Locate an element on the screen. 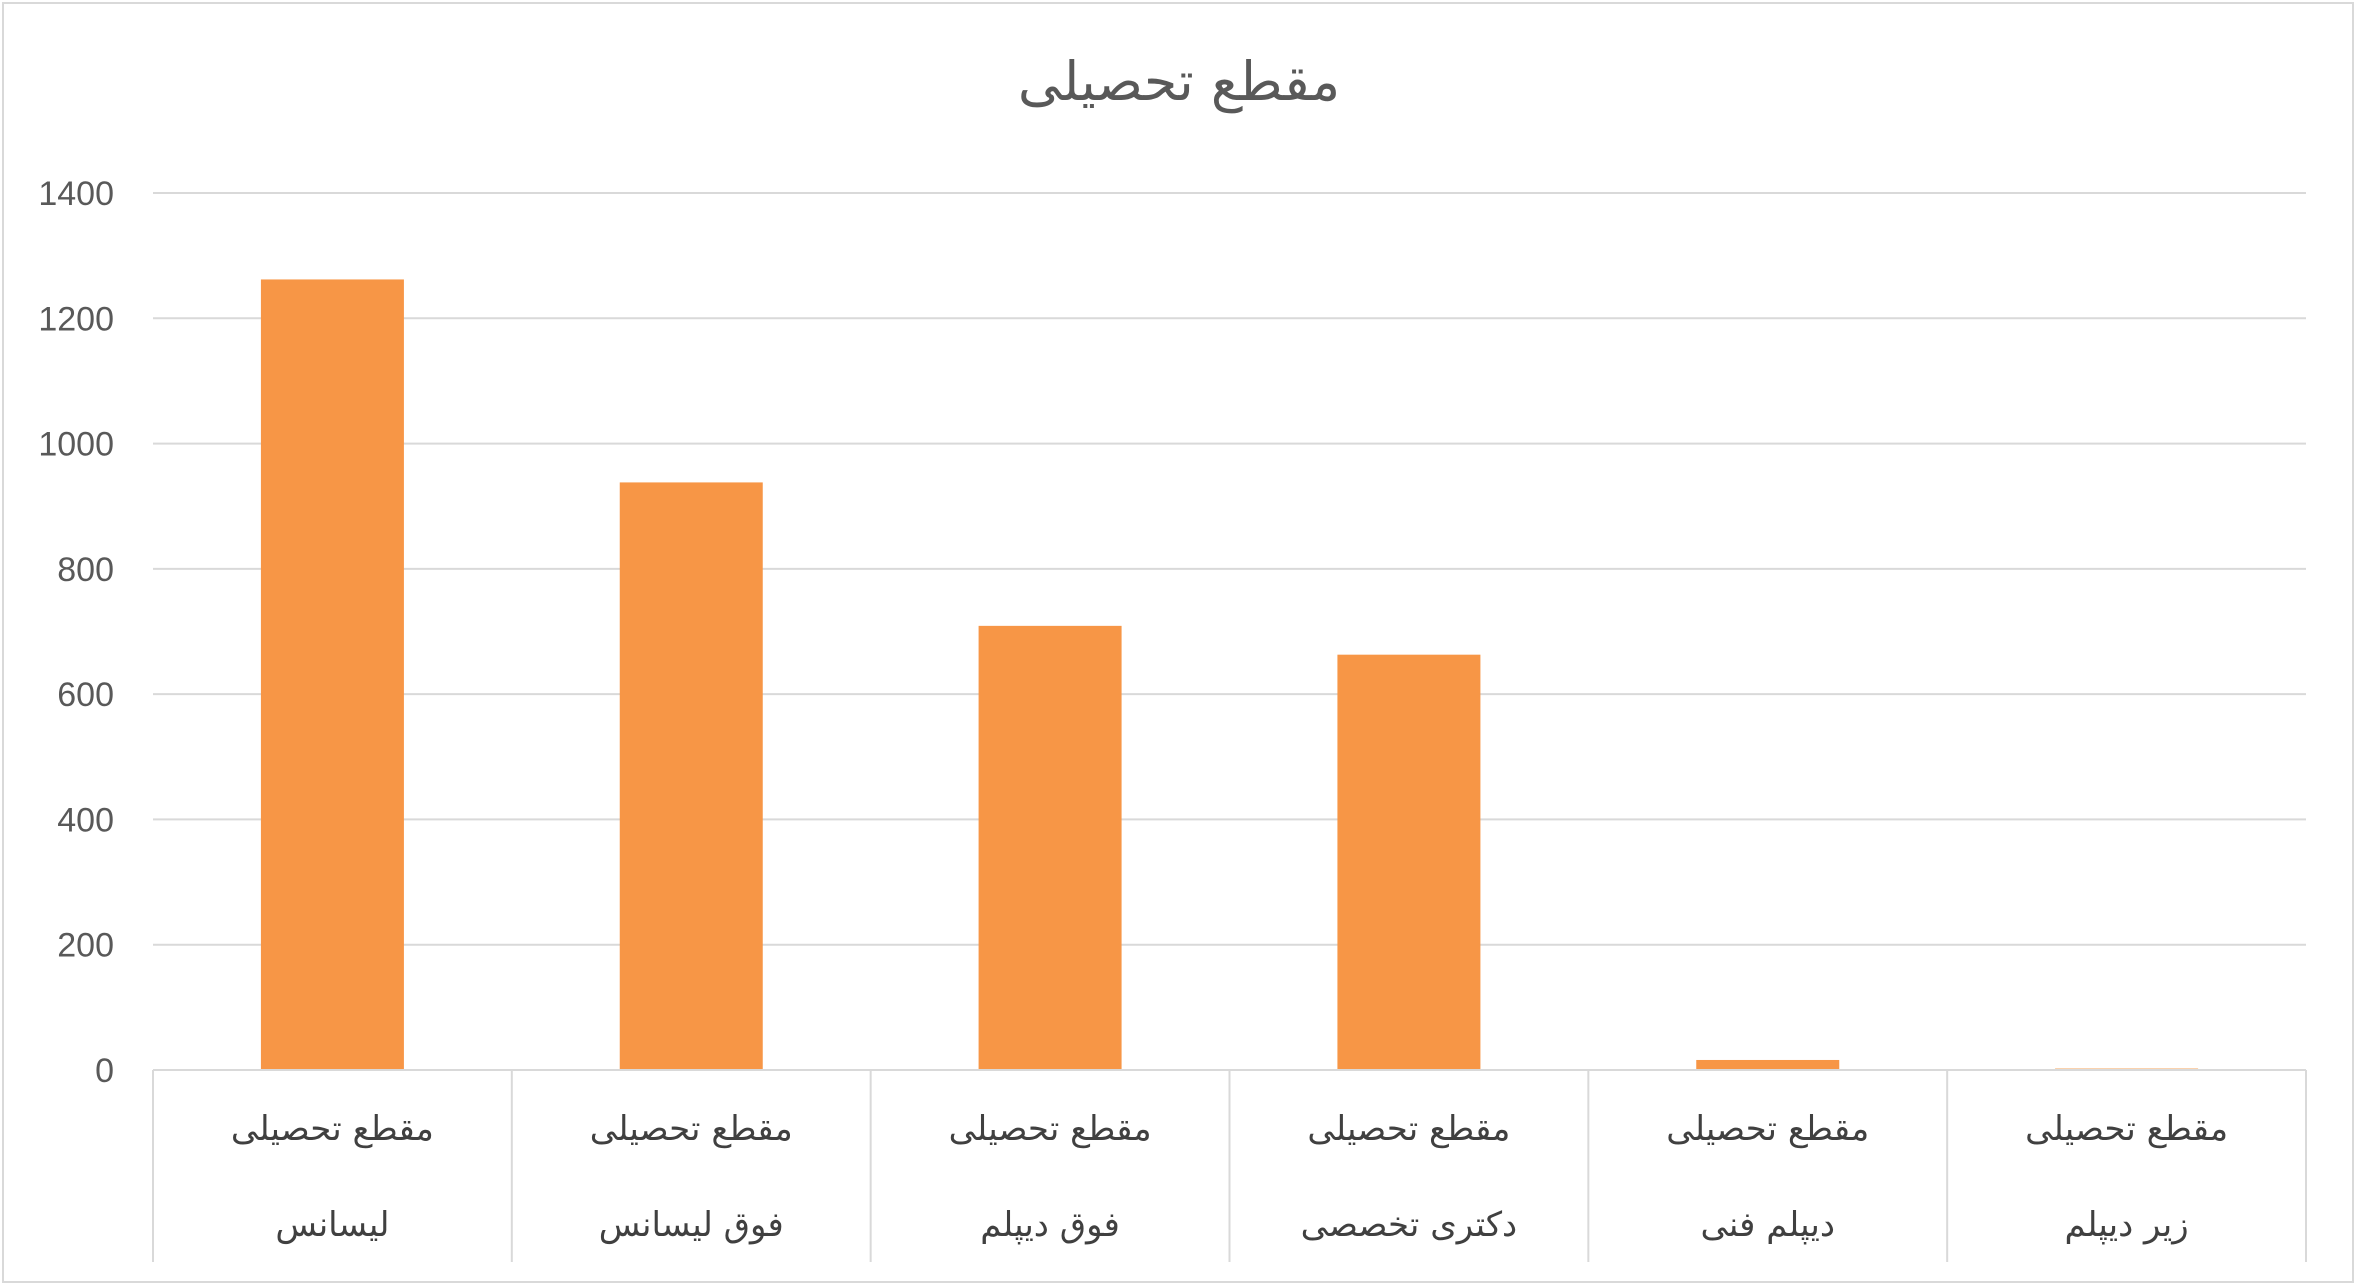 The width and height of the screenshot is (2358, 1287). x-category-label: دیپلم فنی is located at coordinates (1768, 1225).